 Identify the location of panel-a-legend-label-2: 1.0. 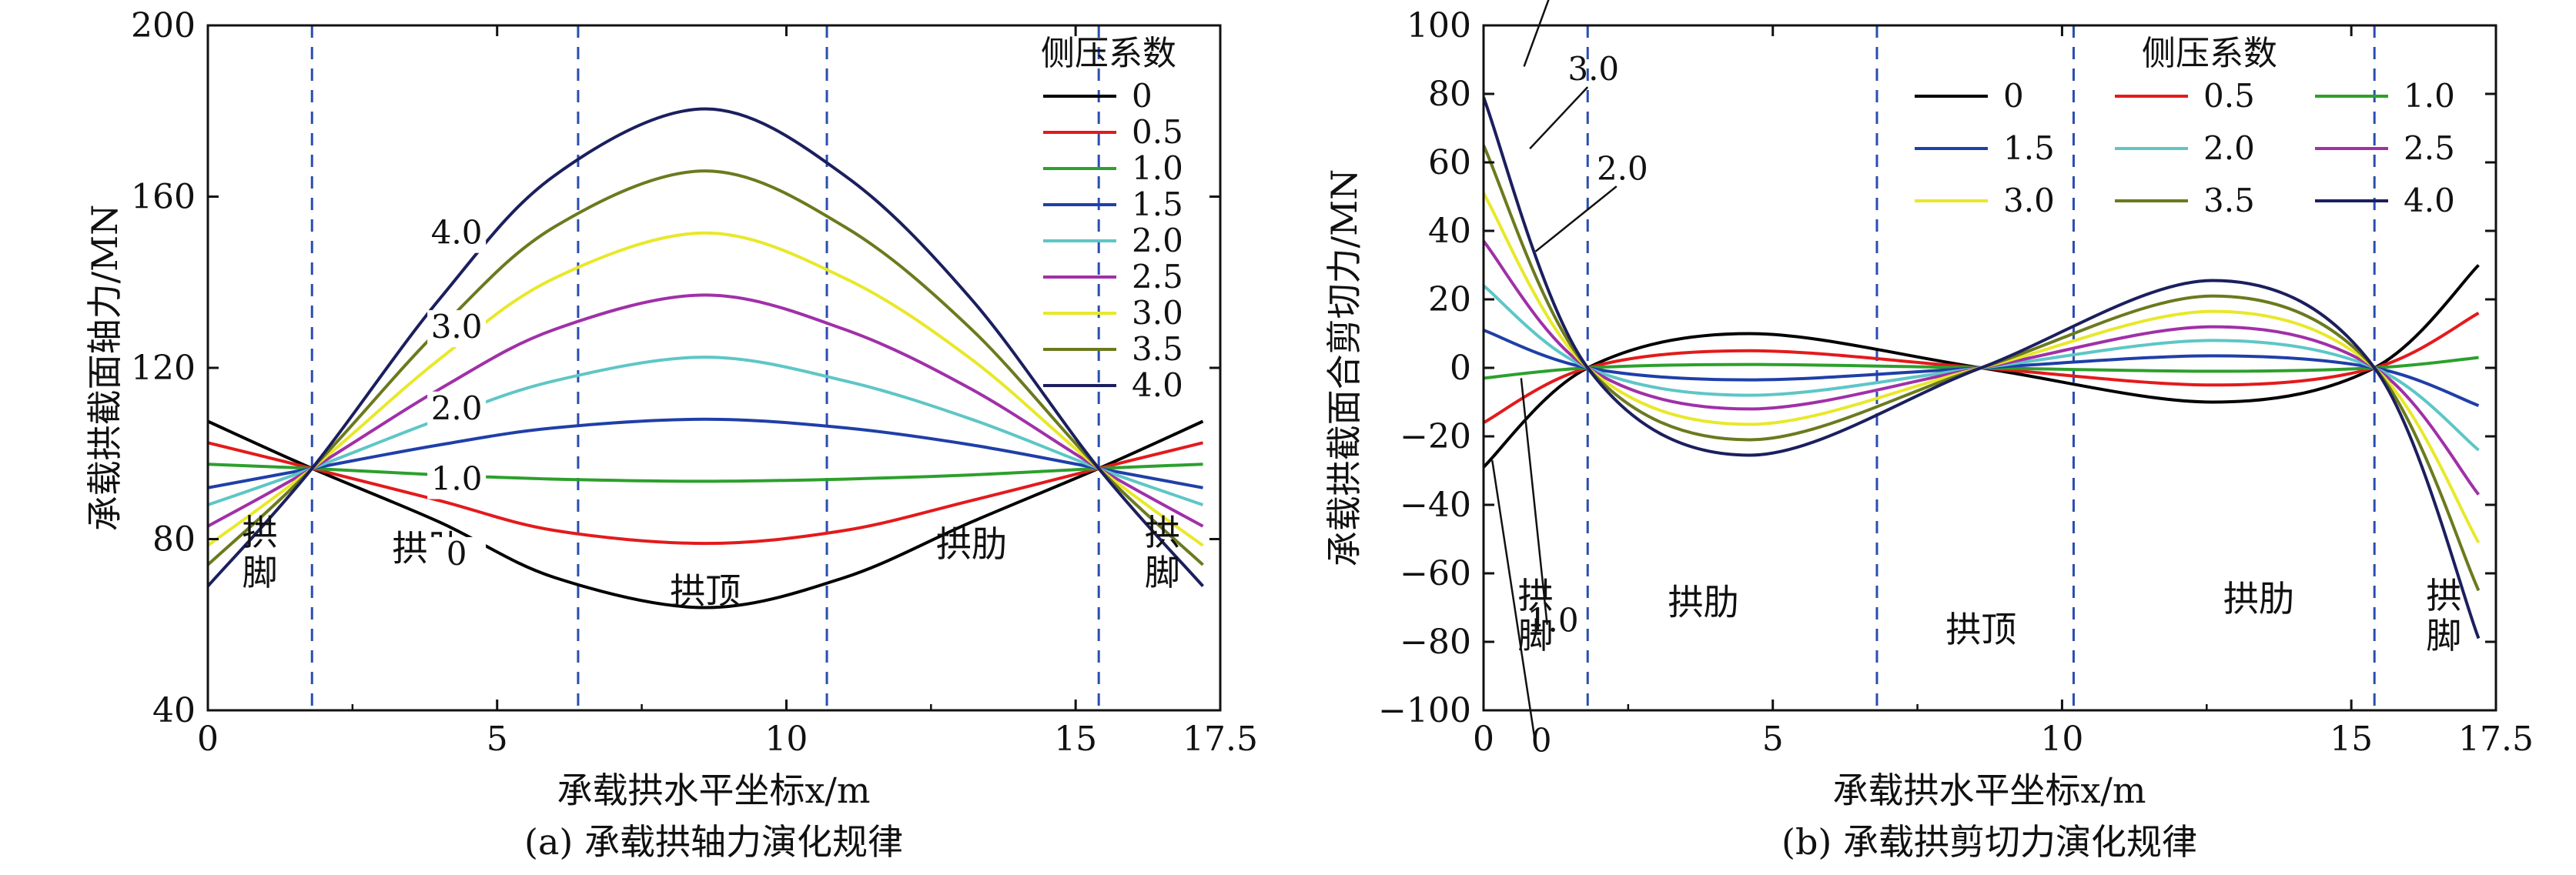
(1157, 168).